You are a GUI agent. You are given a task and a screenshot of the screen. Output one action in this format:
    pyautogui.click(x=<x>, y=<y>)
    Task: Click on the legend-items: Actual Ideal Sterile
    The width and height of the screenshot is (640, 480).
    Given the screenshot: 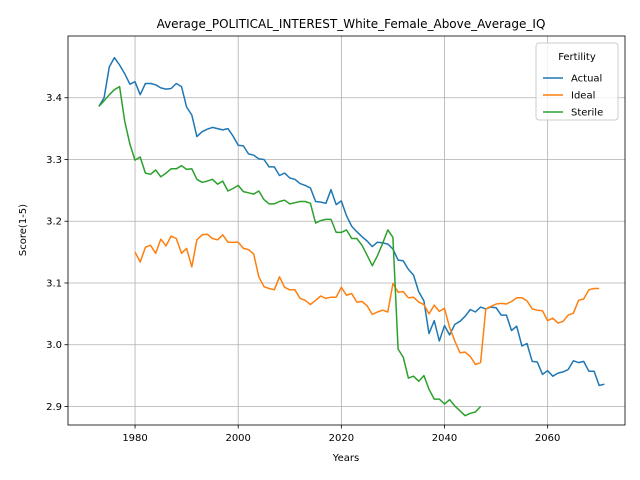 What is the action you would take?
    pyautogui.click(x=573, y=96)
    